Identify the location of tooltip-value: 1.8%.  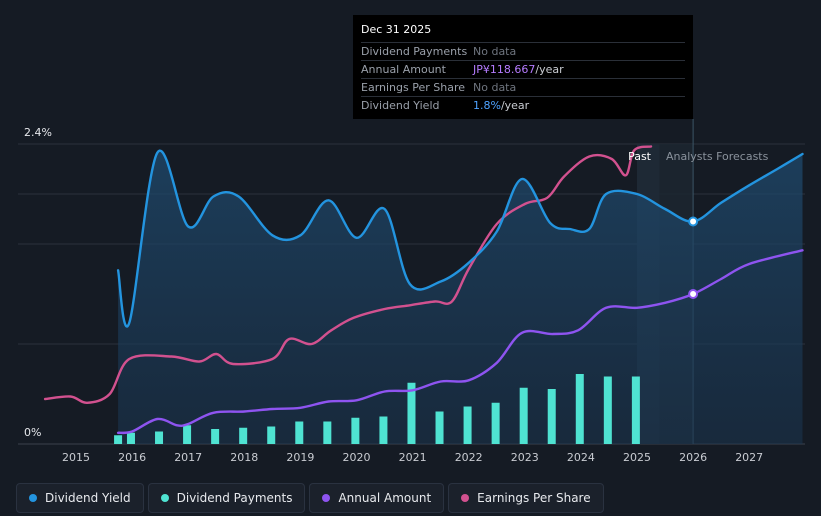
(487, 105).